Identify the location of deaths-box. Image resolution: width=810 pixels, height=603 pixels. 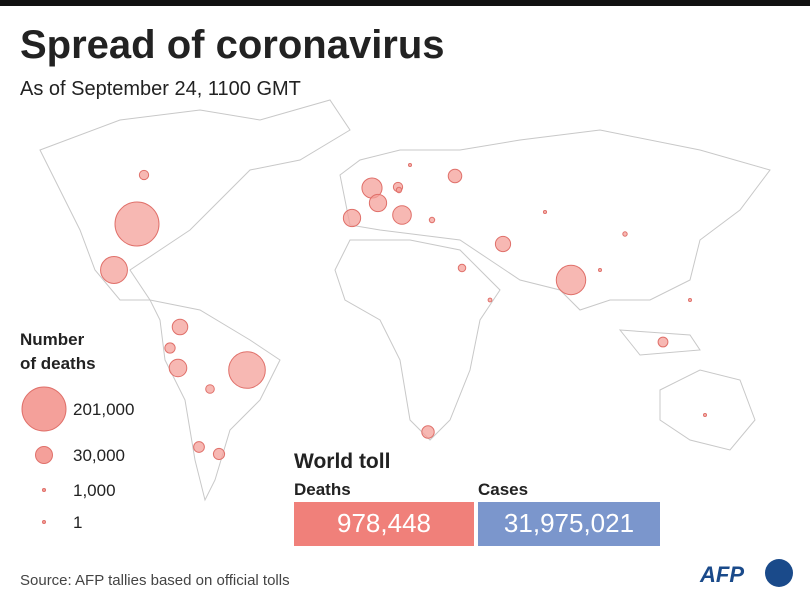
(384, 524).